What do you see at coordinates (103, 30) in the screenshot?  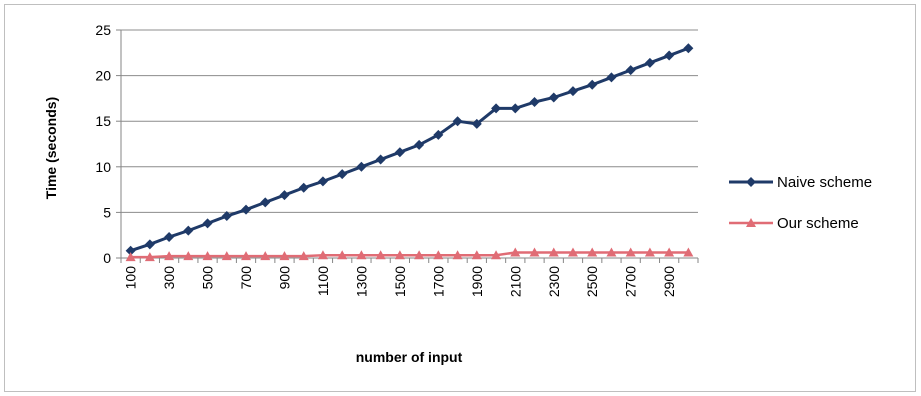 I see `y-tick-label: 25` at bounding box center [103, 30].